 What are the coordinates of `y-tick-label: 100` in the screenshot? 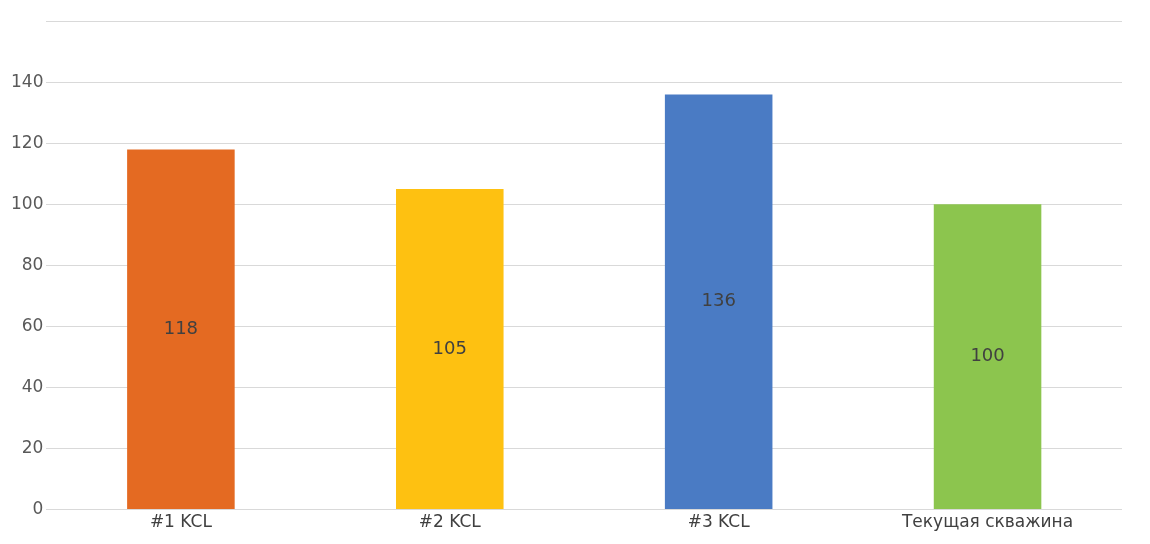 It's located at (27, 202).